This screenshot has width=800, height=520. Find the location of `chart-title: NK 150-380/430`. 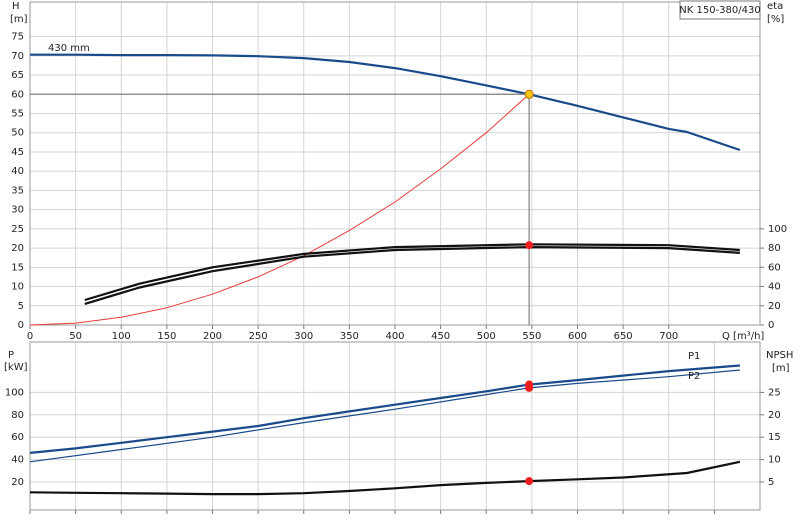

chart-title: NK 150-380/430 is located at coordinates (719, 10).